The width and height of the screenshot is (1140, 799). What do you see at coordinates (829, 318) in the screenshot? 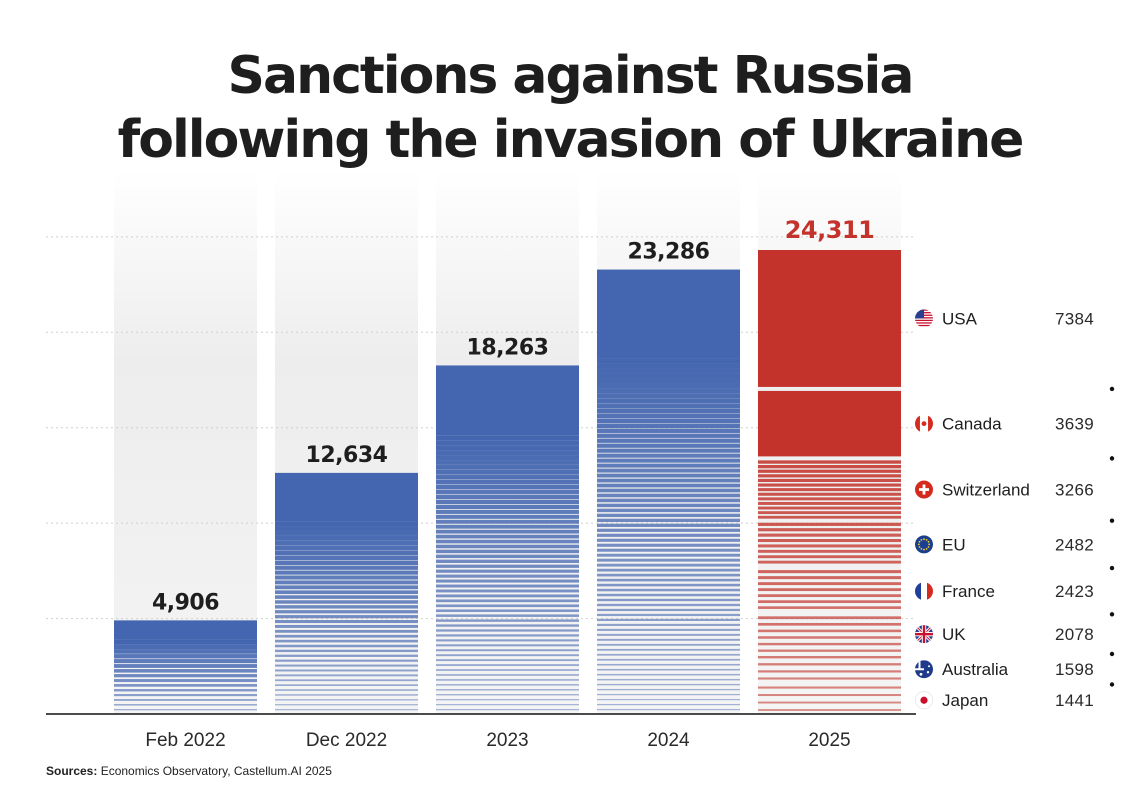
I see `stack-segment-usa` at bounding box center [829, 318].